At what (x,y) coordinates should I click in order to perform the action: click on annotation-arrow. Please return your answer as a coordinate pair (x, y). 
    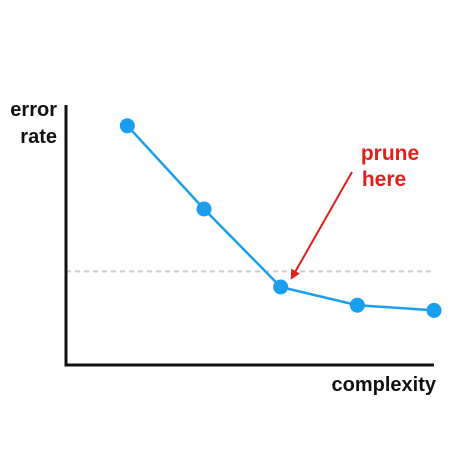
    Looking at the image, I should click on (321, 225).